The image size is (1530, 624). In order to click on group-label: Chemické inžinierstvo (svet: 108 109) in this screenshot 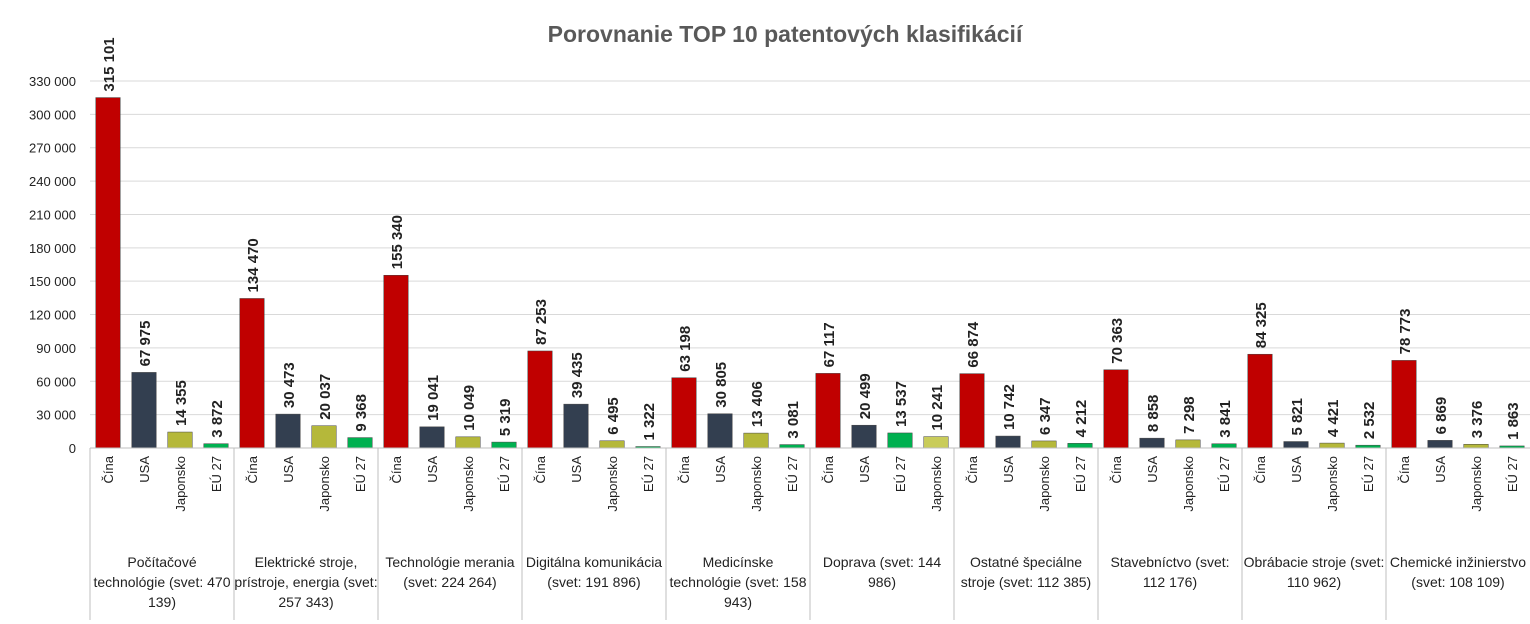, I will do `click(1458, 572)`.